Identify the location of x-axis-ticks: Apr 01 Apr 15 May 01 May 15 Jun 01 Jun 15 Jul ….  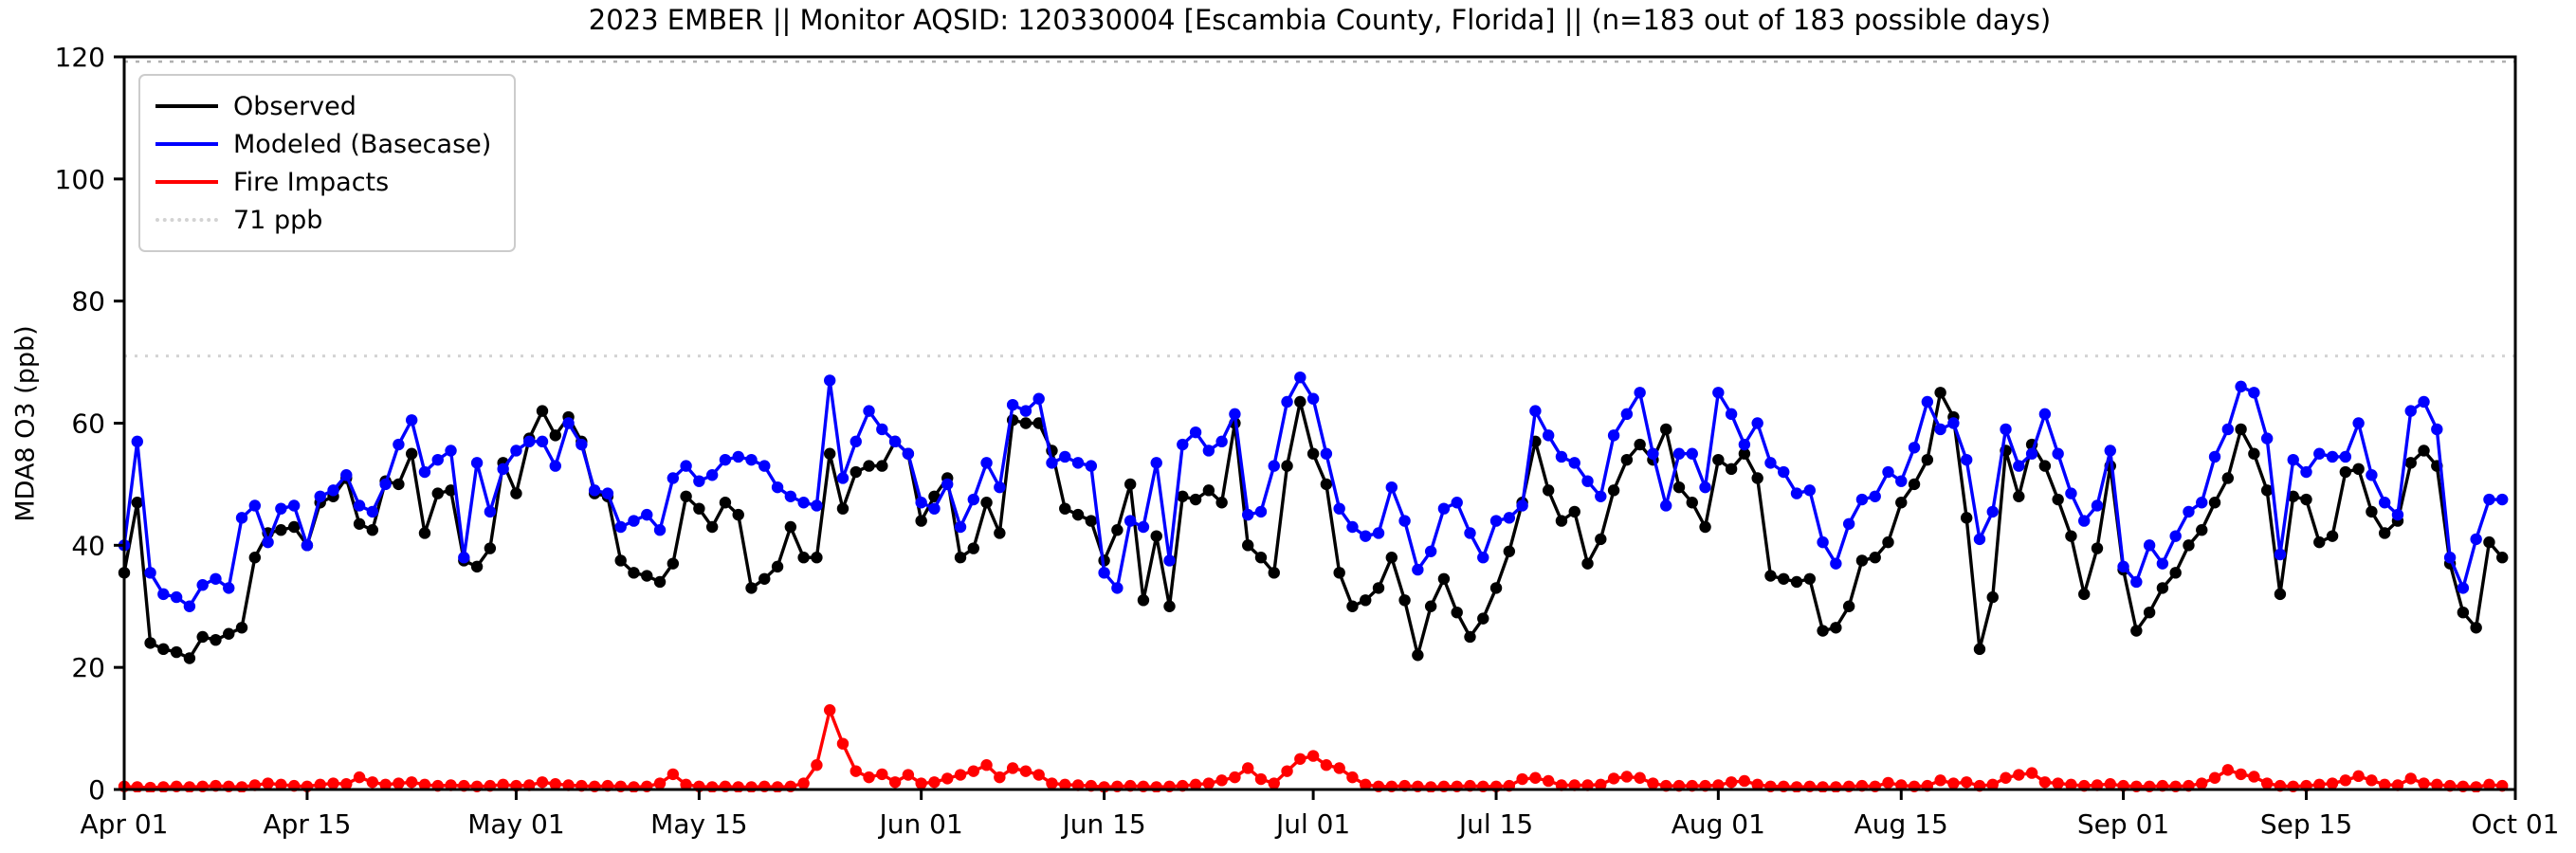
(1320, 814).